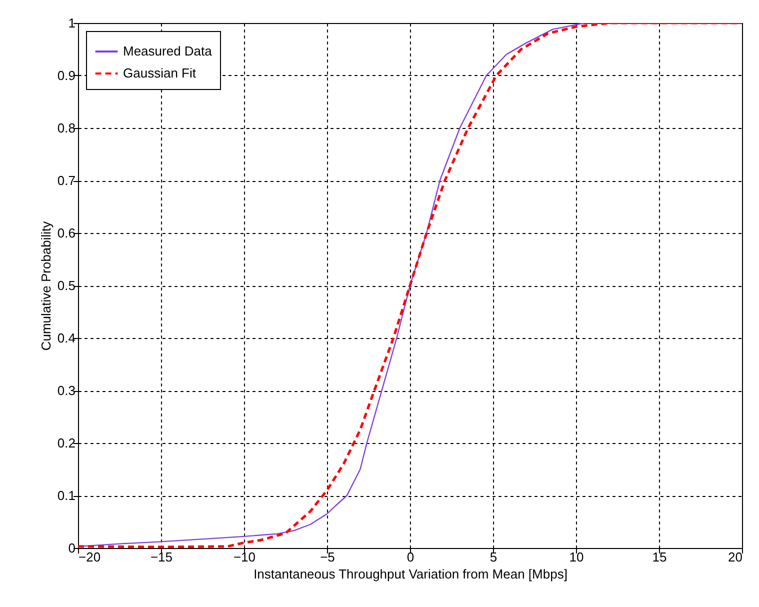  What do you see at coordinates (159, 73) in the screenshot?
I see `legend-label: Gaussian Fit` at bounding box center [159, 73].